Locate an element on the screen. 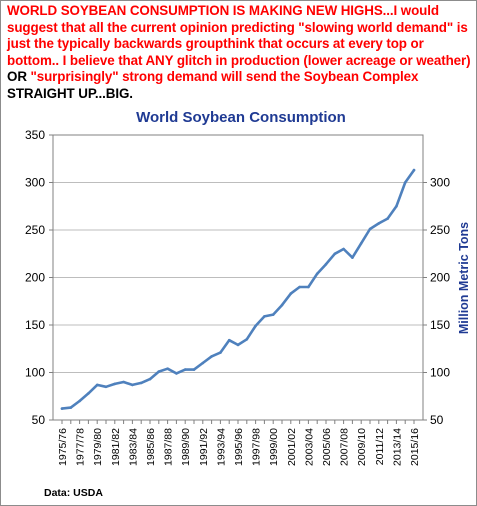 The image size is (477, 506). x-tick-label: 2003/04 is located at coordinates (309, 447).